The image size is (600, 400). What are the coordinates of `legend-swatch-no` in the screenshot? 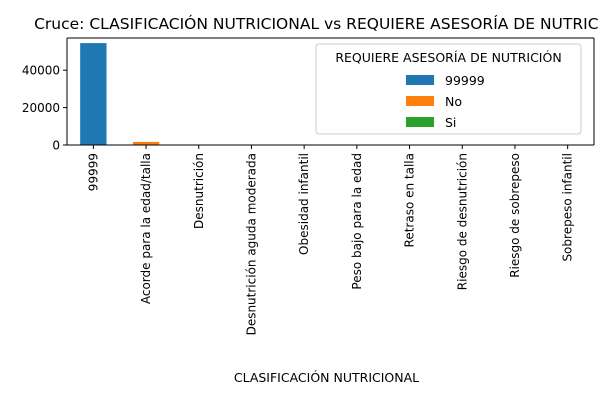 It's located at (420, 101).